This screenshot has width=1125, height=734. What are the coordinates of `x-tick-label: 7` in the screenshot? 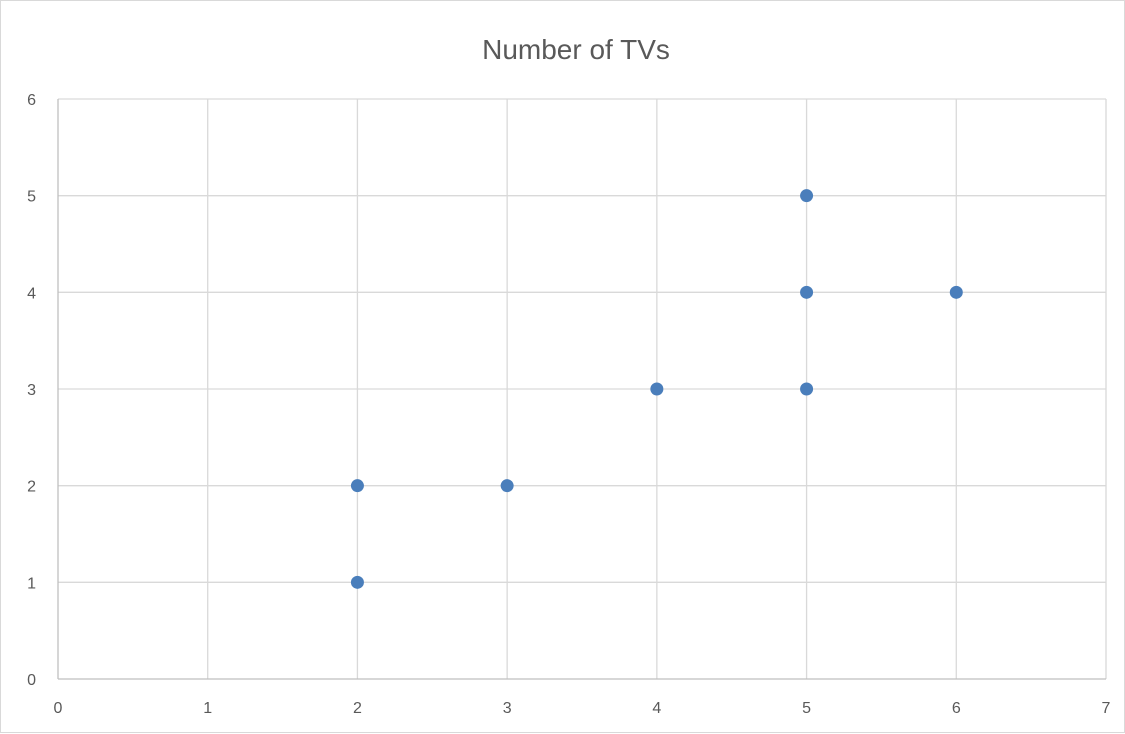 It's located at (1106, 708).